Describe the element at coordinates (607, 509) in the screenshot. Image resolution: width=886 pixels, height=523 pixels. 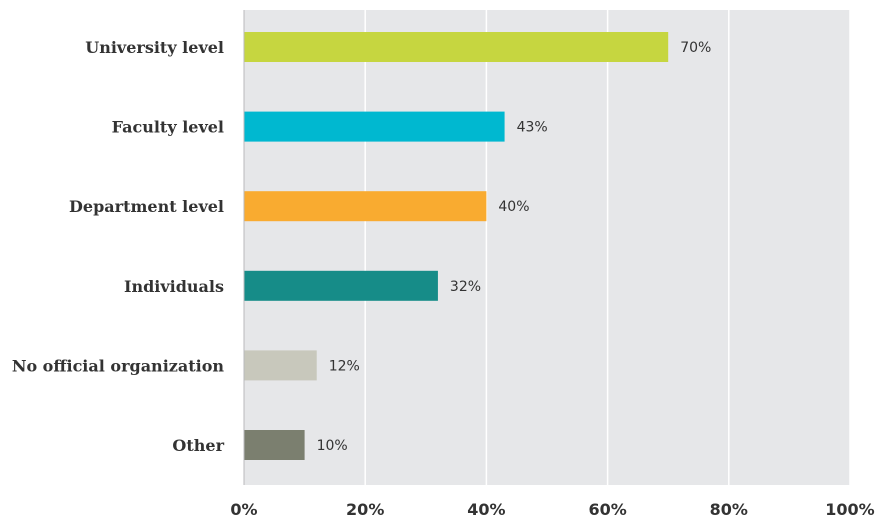
I see `x-tick-label: 60%` at that location.